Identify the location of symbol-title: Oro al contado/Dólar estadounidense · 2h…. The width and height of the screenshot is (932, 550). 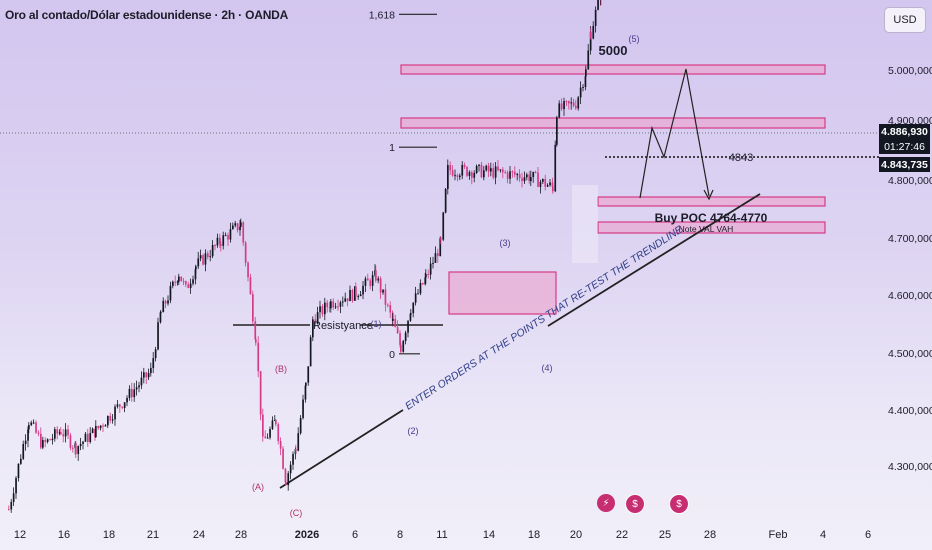
(147, 15).